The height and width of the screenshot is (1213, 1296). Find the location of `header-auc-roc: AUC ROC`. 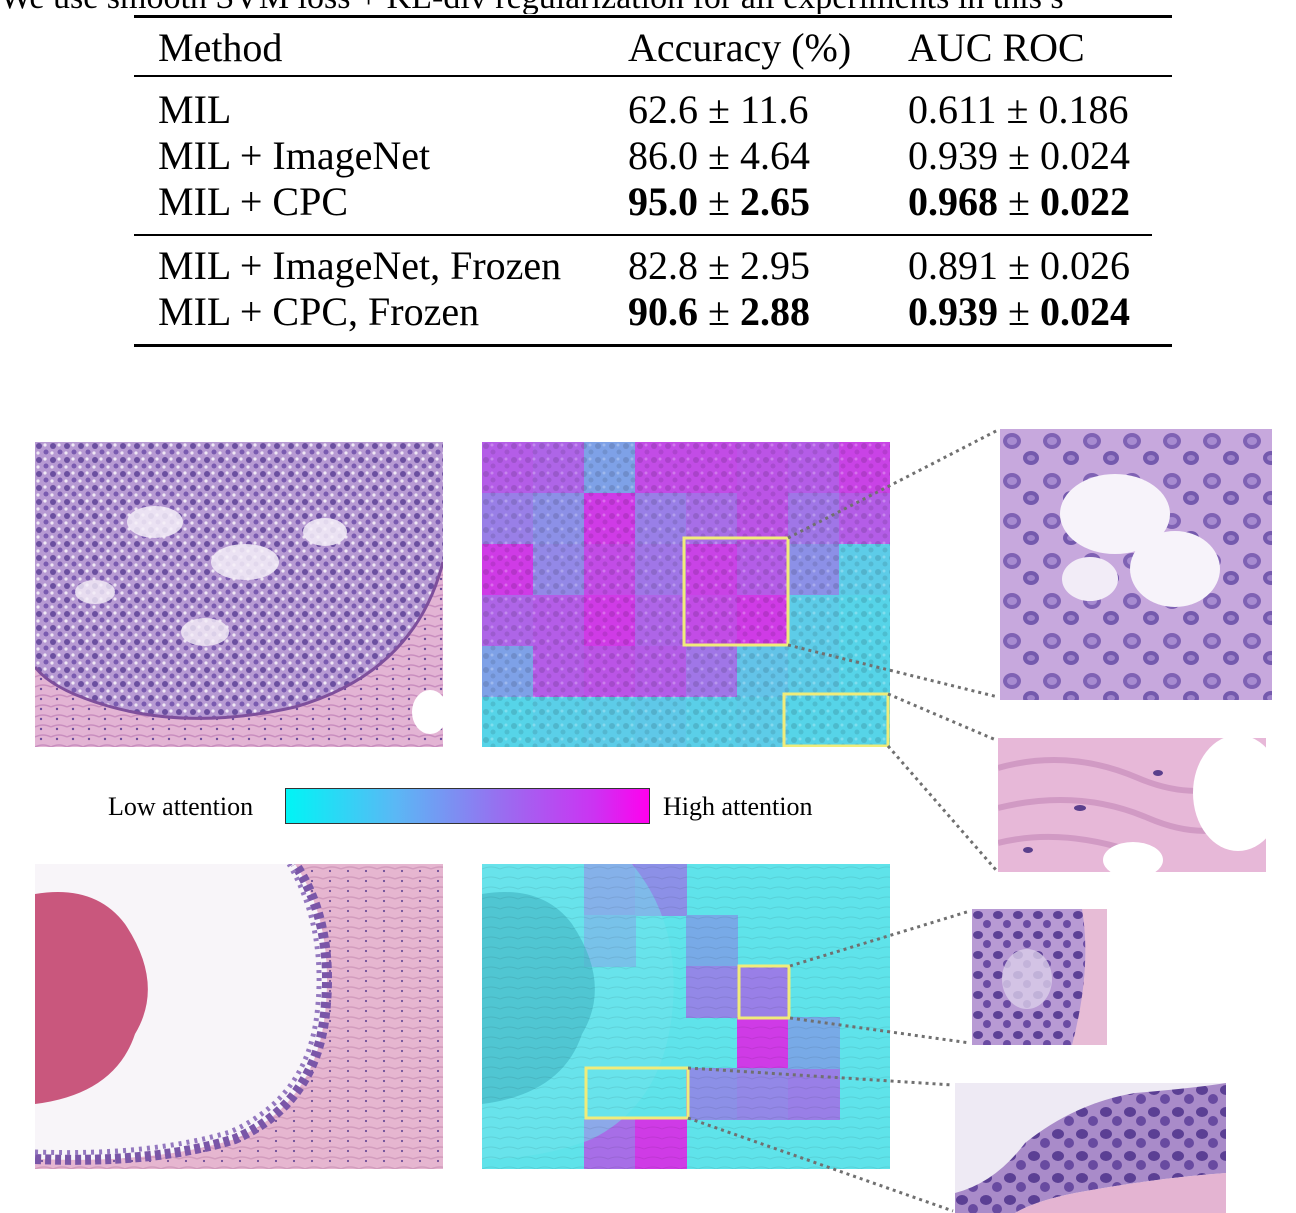

header-auc-roc: AUC ROC is located at coordinates (996, 47).